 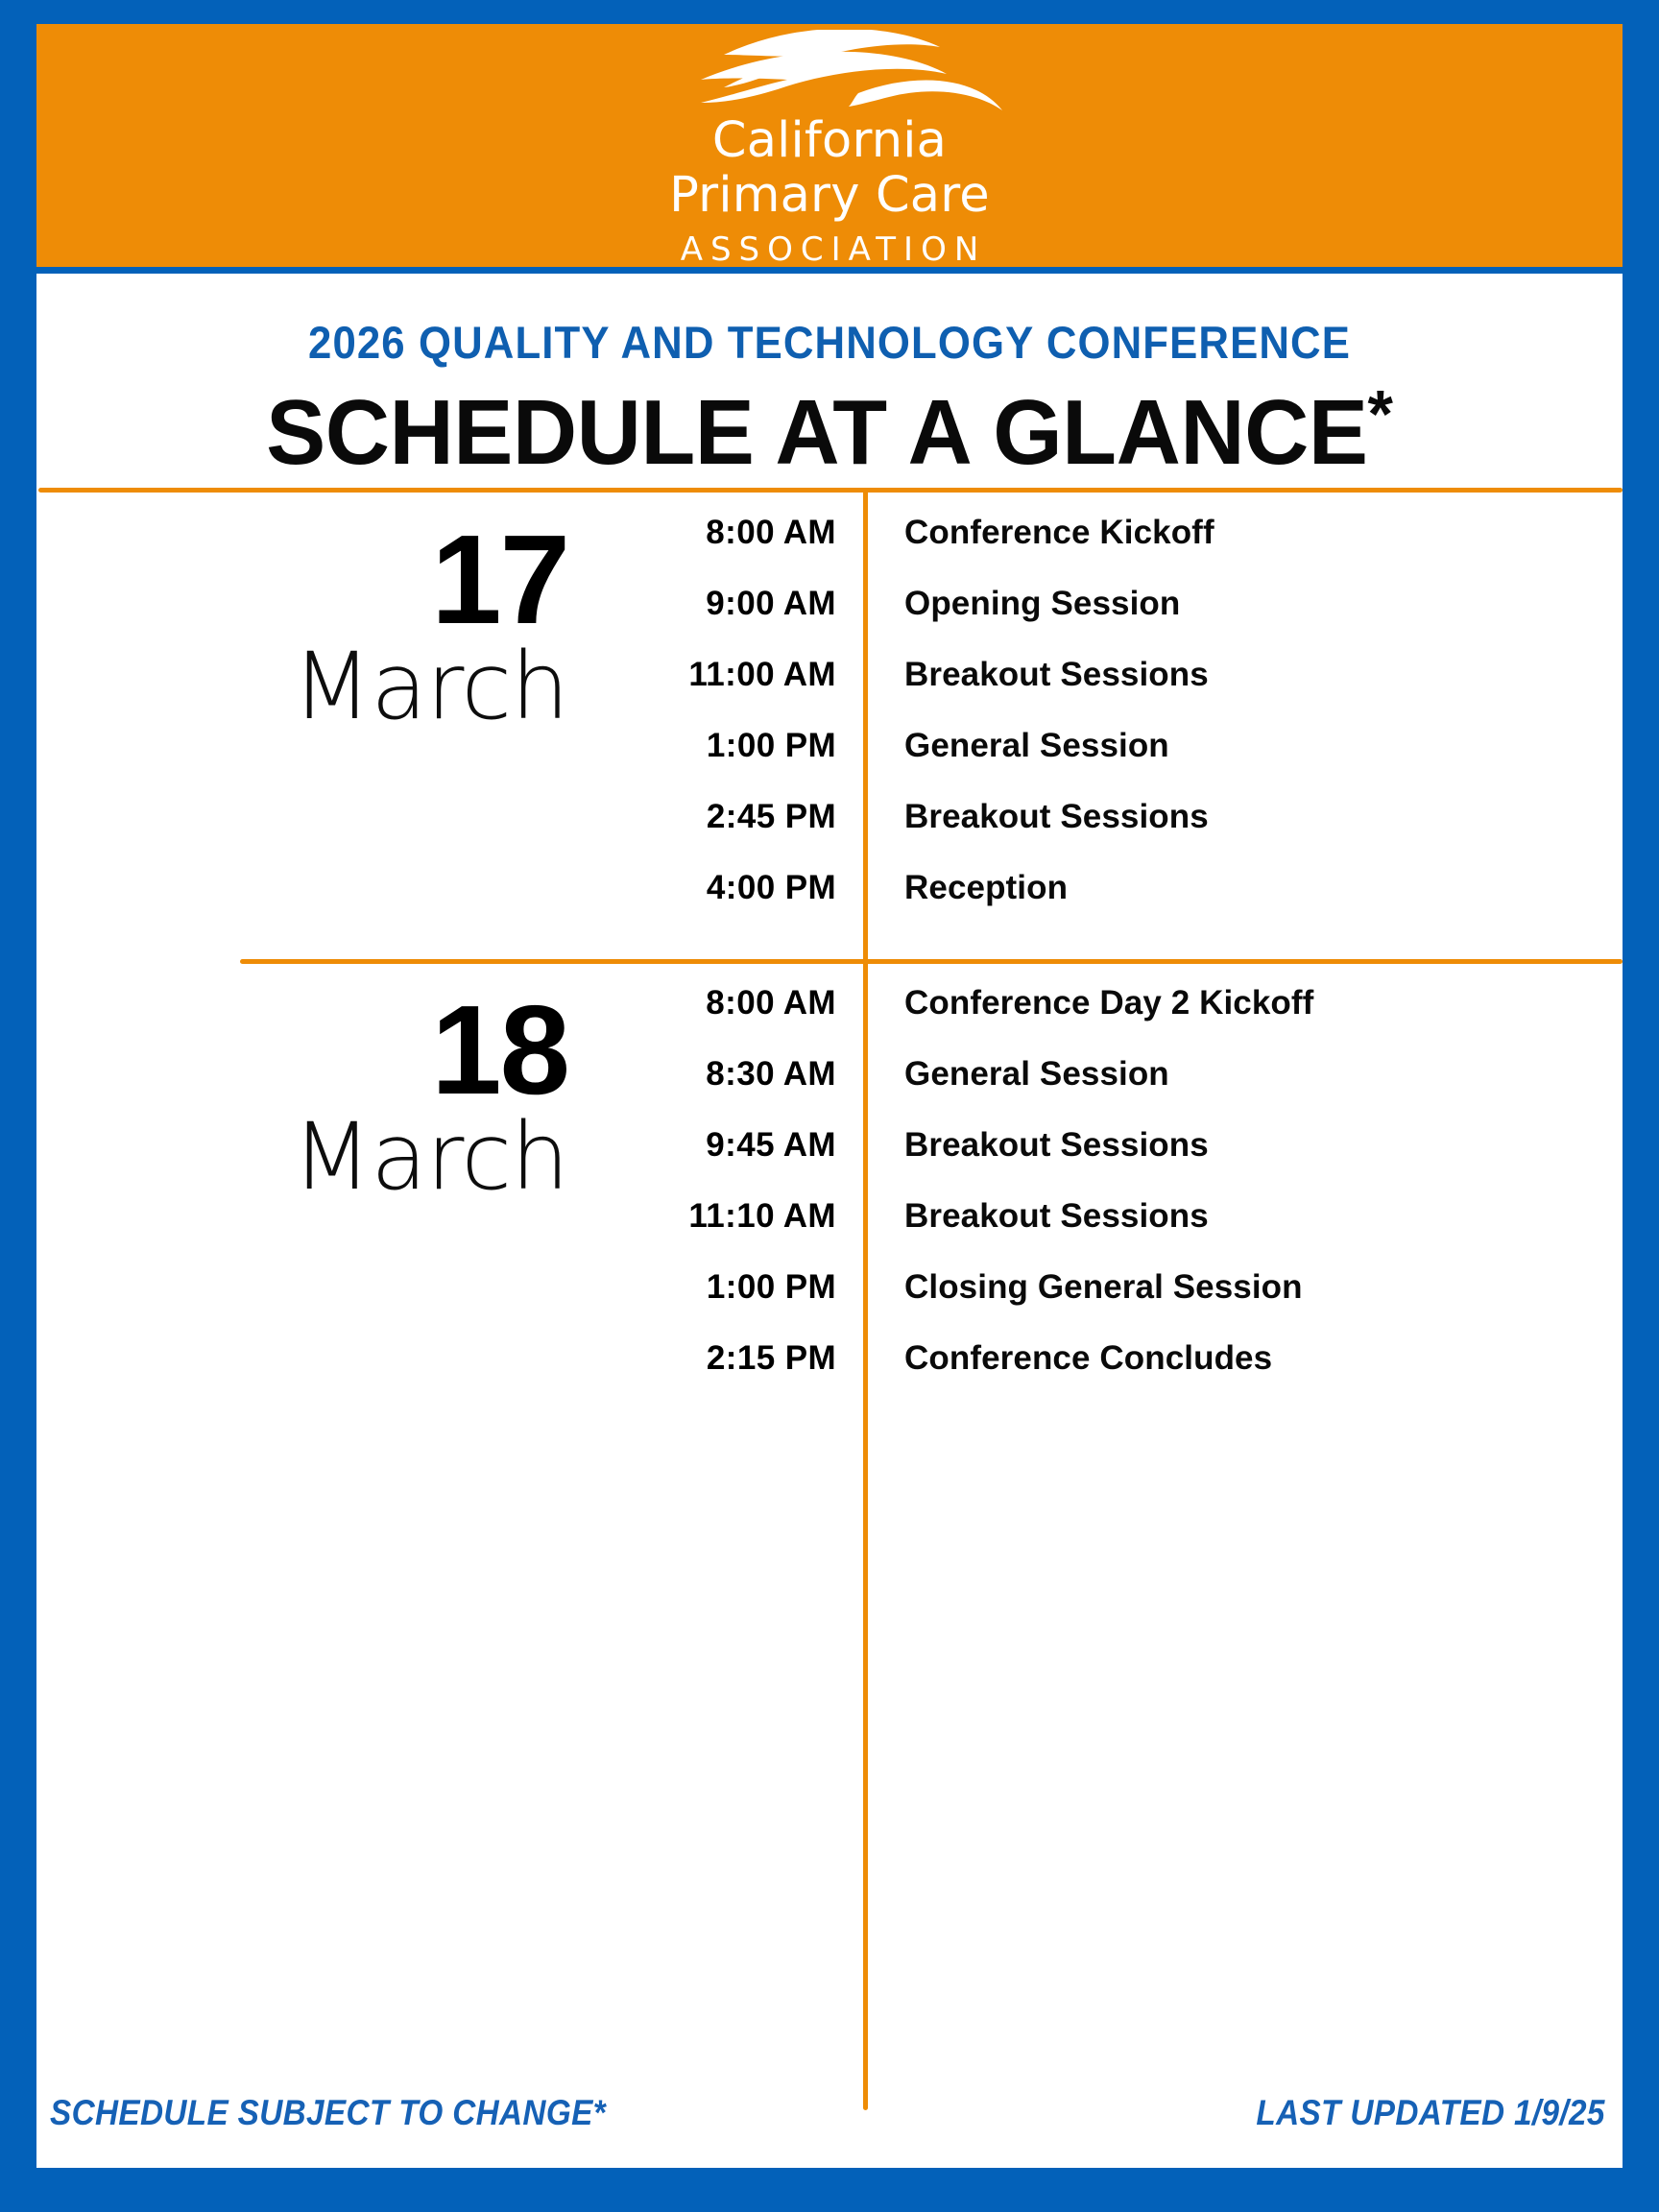 I want to click on date-day-number: 18, so click(x=500, y=1049).